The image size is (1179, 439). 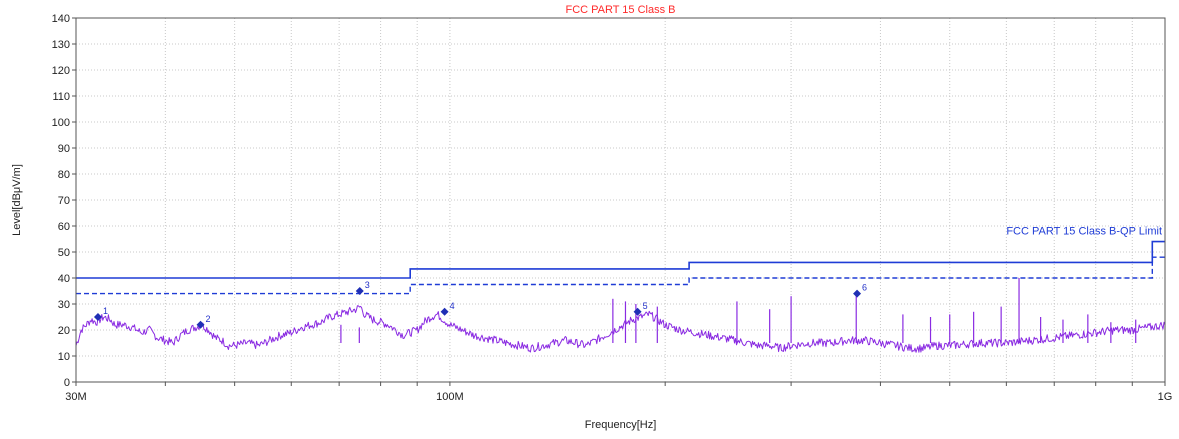 I want to click on x-tick-label: 30M, so click(x=75, y=397).